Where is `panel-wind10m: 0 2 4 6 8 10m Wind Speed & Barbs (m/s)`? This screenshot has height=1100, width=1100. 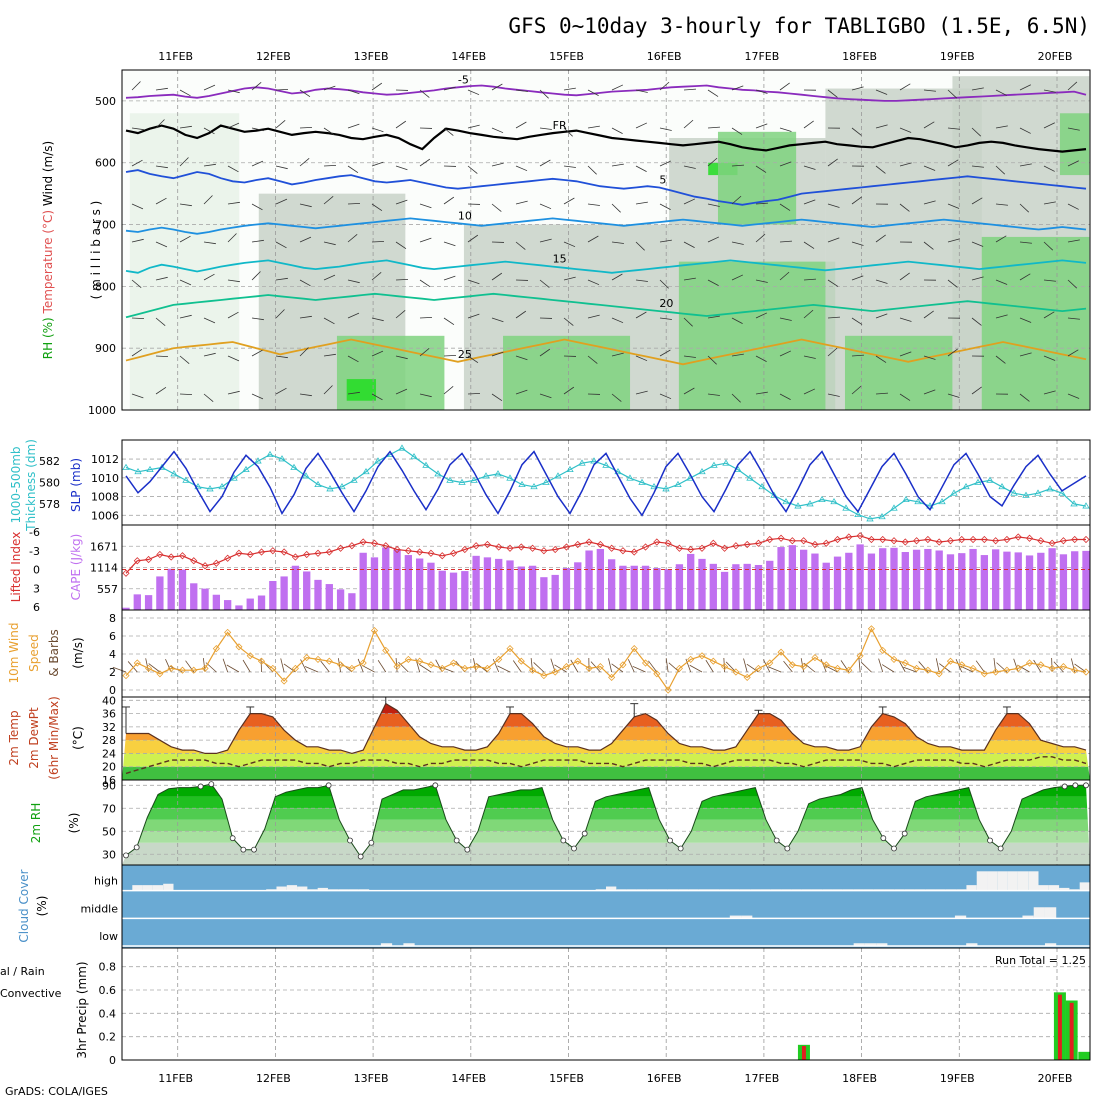
panel-wind10m: 0 2 4 6 8 10m Wind Speed & Barbs (m/s) is located at coordinates (549, 653).